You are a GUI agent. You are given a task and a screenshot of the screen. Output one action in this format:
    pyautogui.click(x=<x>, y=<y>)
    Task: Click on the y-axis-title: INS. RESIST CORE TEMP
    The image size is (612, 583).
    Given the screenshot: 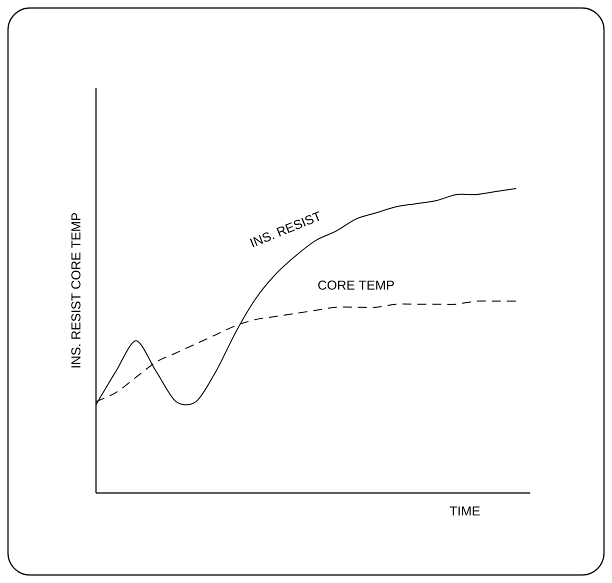 What is the action you would take?
    pyautogui.click(x=75, y=290)
    